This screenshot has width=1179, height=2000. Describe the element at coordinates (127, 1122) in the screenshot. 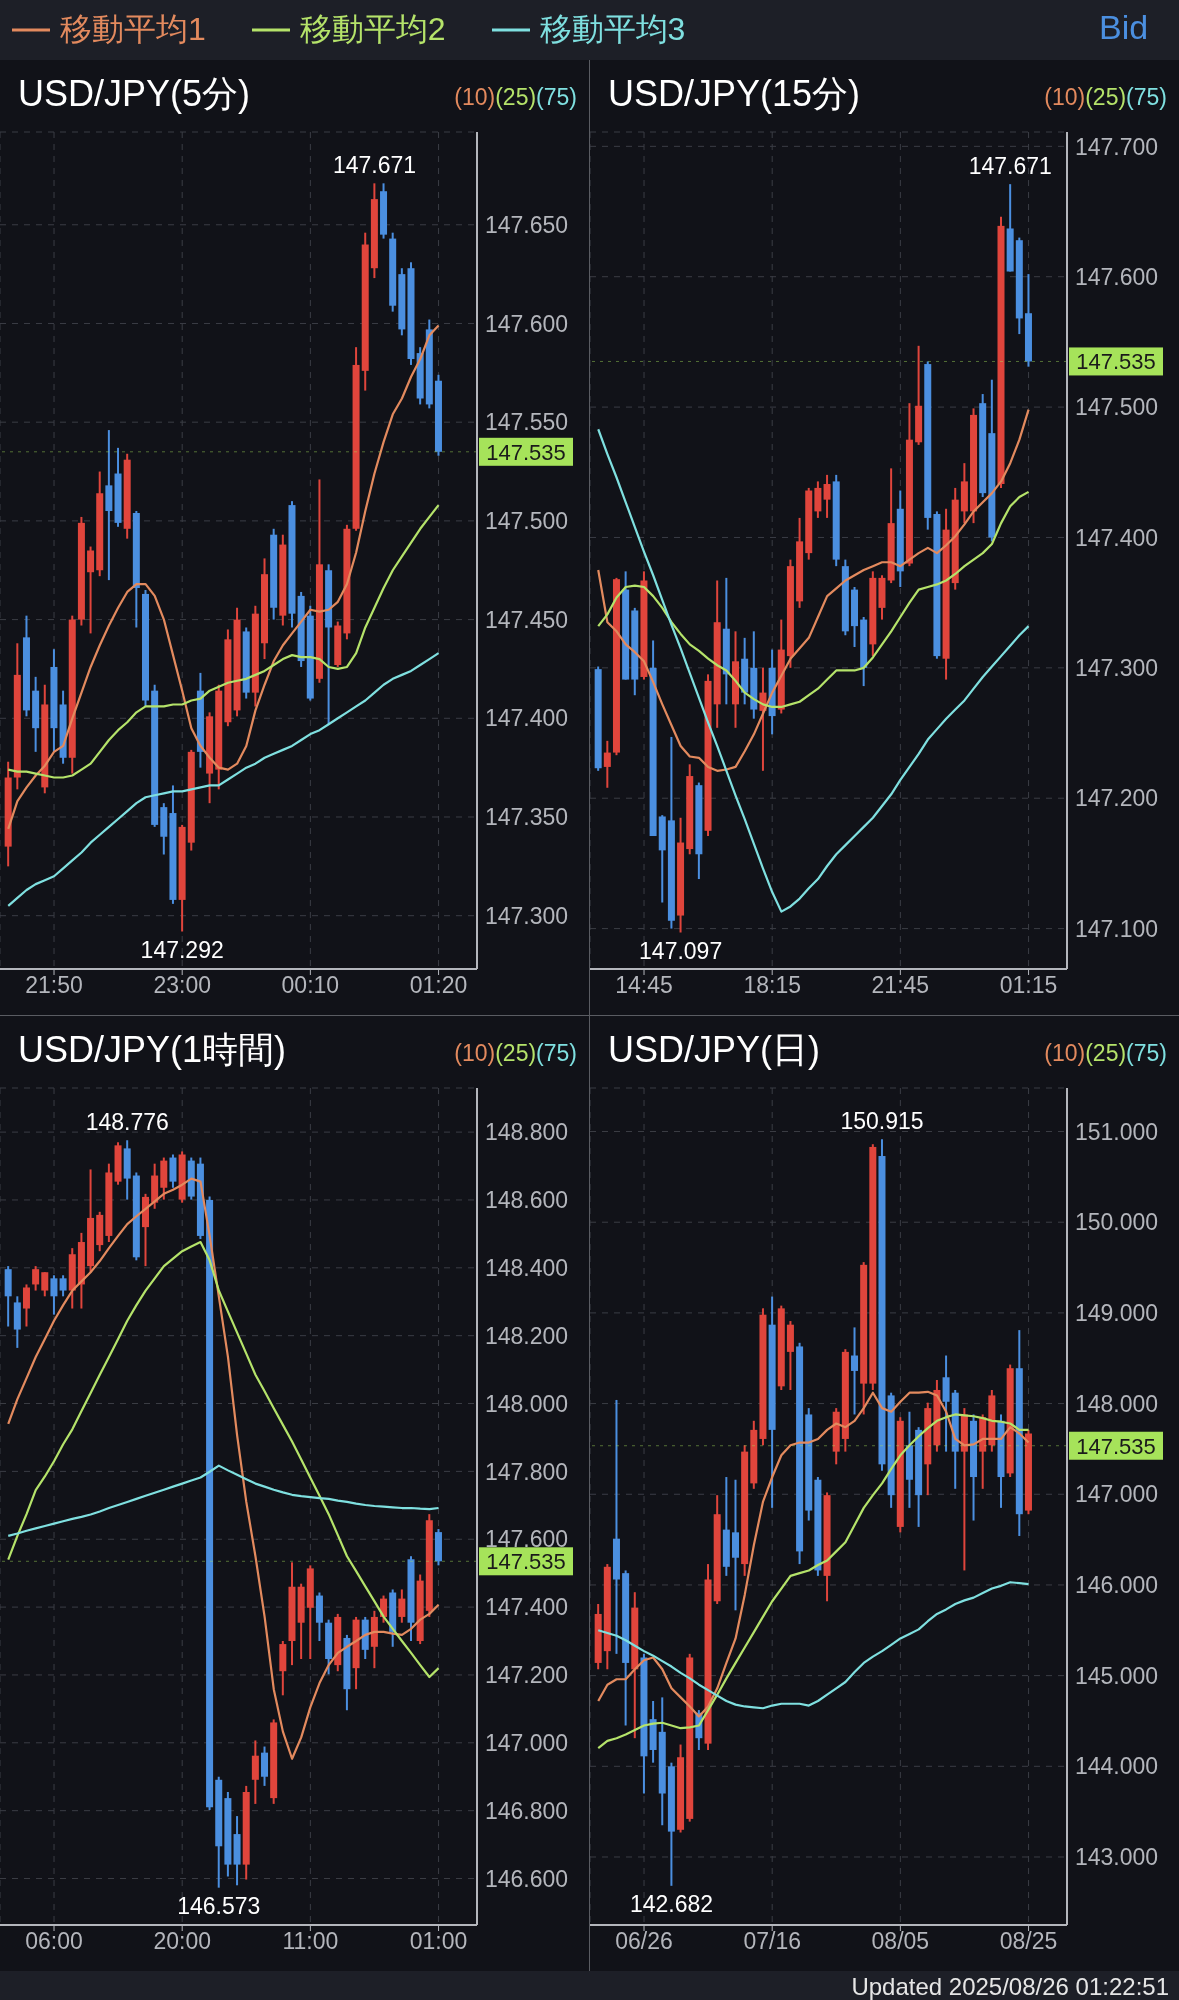

I see `annotation: 148.776` at that location.